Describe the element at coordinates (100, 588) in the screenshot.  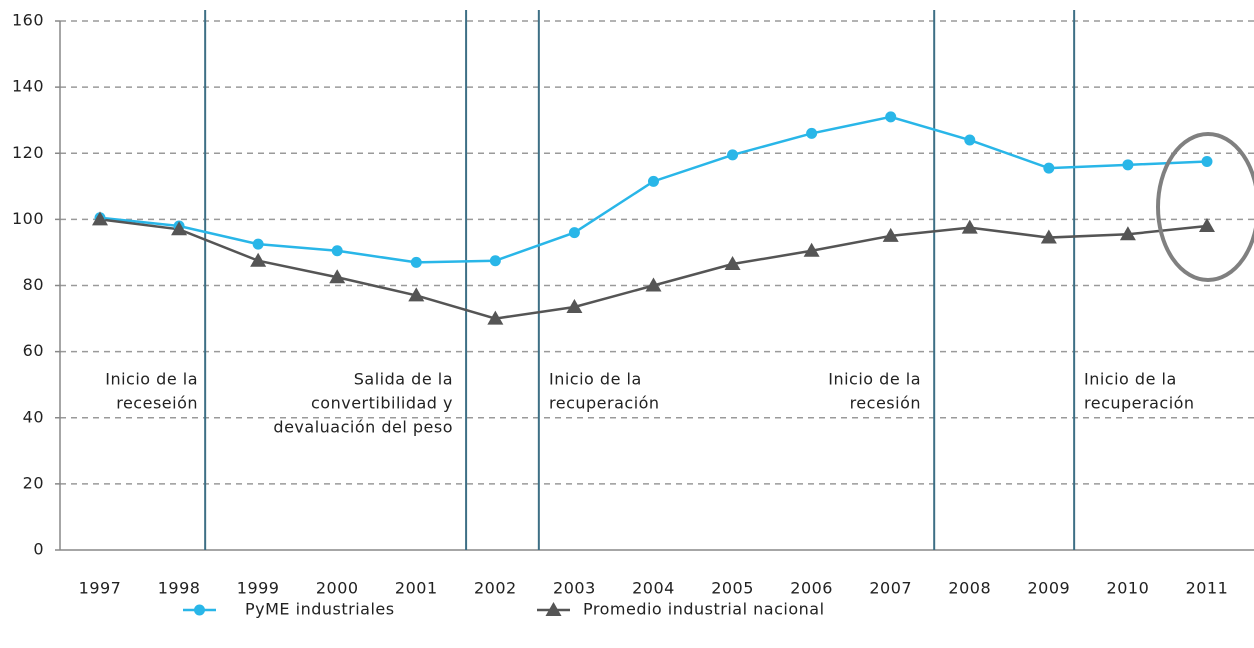
I see `x-tick-label: 1997` at that location.